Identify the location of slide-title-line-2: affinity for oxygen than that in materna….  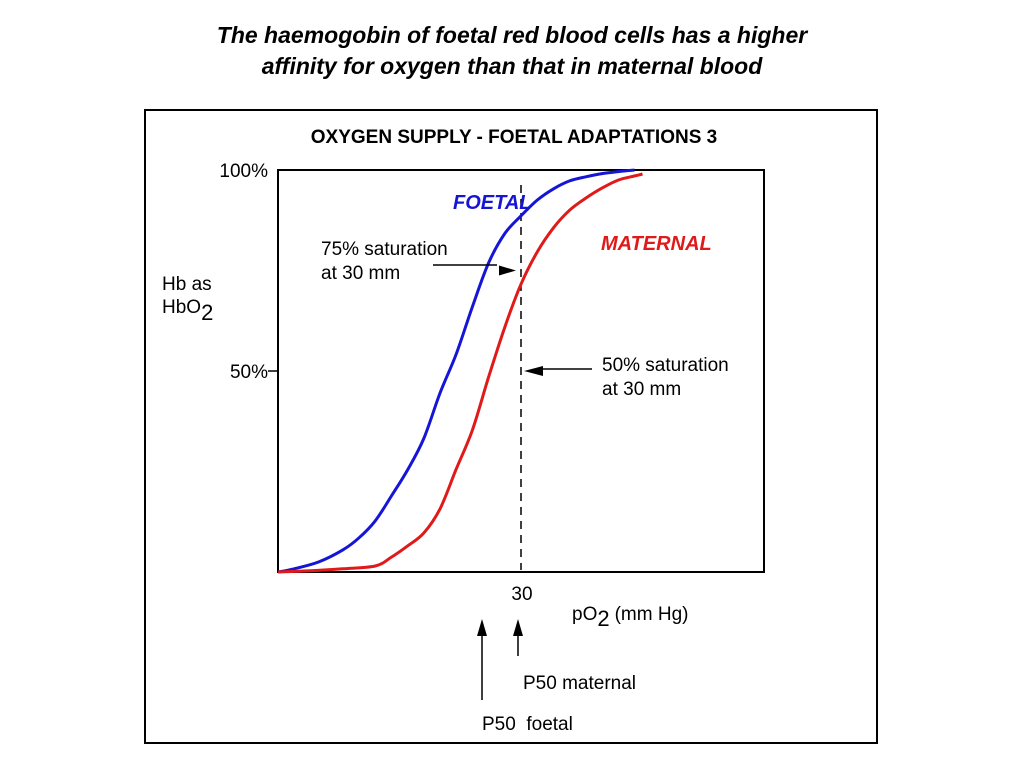
(512, 66).